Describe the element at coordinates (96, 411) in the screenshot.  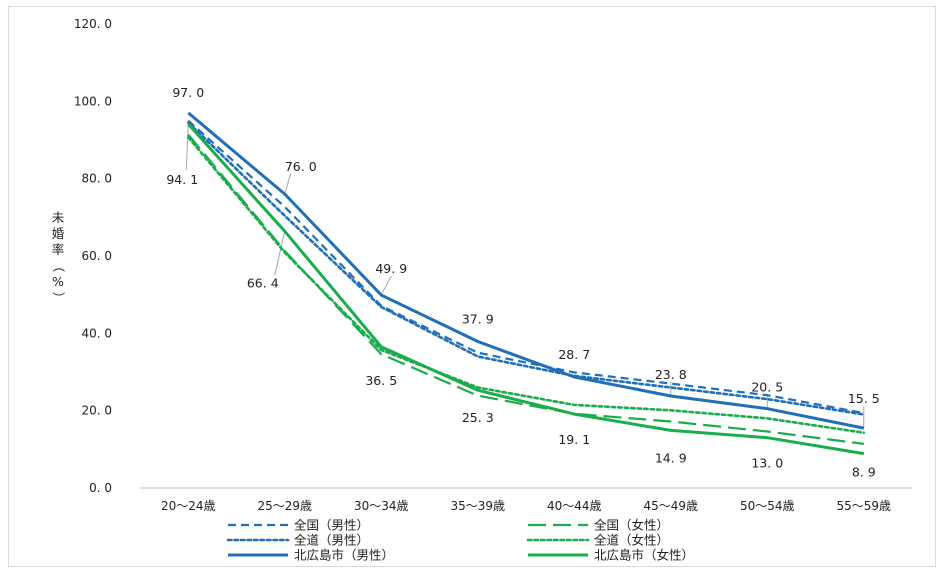
I see `y-tick-label: 20. 0` at that location.